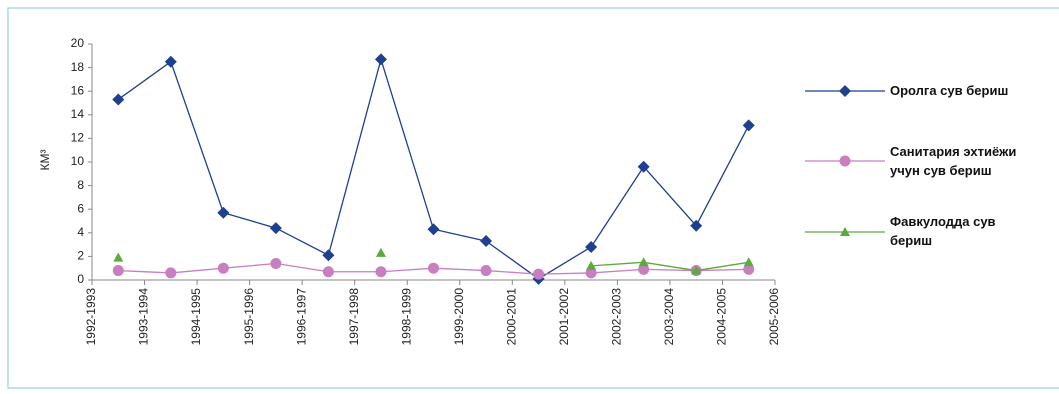 The image size is (1059, 394). I want to click on x-tick-label: 1995-1996, so click(249, 317).